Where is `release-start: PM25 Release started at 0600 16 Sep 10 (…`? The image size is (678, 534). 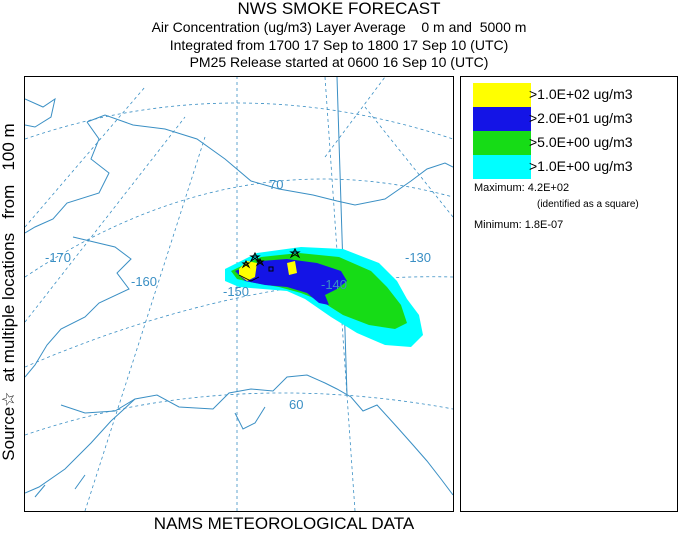
release-start: PM25 Release started at 0600 16 Sep 10 (… is located at coordinates (339, 62).